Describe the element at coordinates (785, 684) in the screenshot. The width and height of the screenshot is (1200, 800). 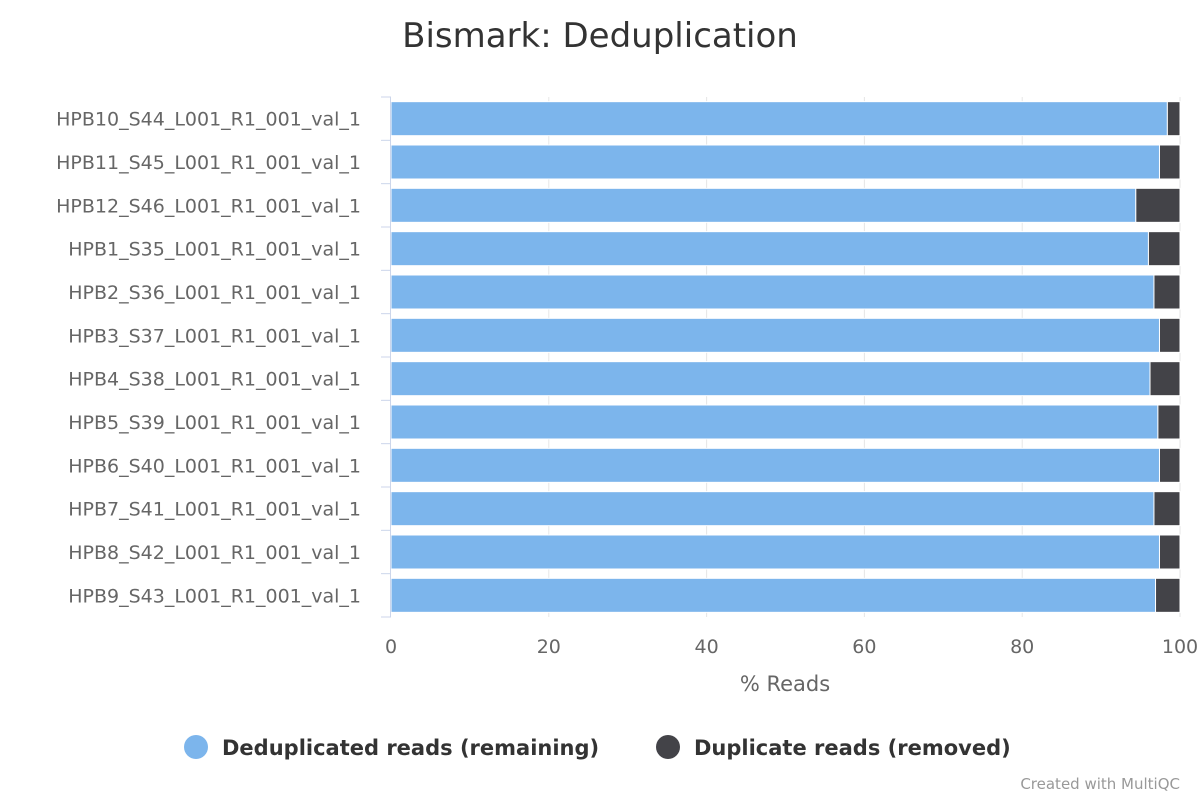
I see `x-axis-title: % Reads` at that location.